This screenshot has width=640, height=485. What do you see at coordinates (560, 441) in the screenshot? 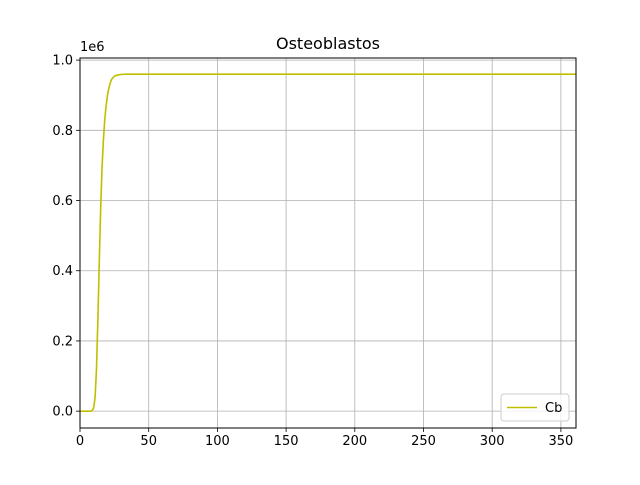
I see `x-tick-label: 350` at bounding box center [560, 441].